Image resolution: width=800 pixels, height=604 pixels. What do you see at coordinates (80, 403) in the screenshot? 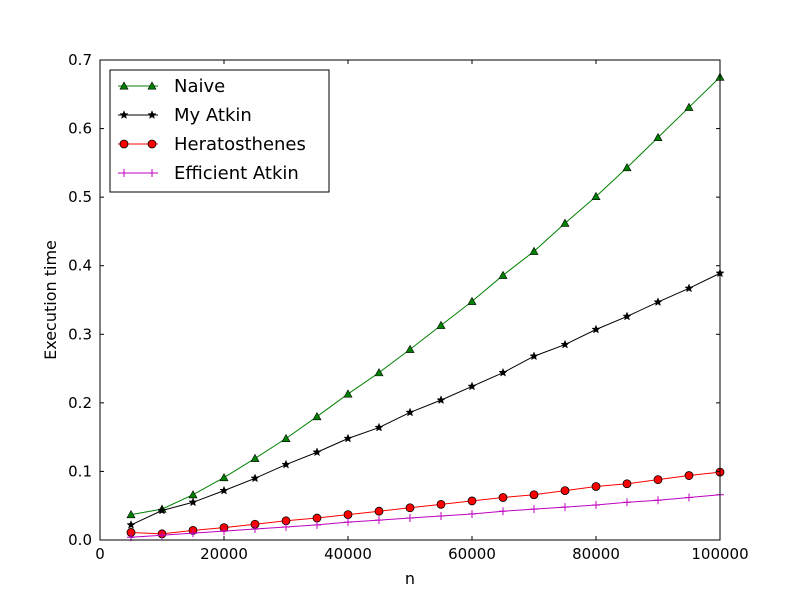
I see `y-tick-label: 0.2` at bounding box center [80, 403].